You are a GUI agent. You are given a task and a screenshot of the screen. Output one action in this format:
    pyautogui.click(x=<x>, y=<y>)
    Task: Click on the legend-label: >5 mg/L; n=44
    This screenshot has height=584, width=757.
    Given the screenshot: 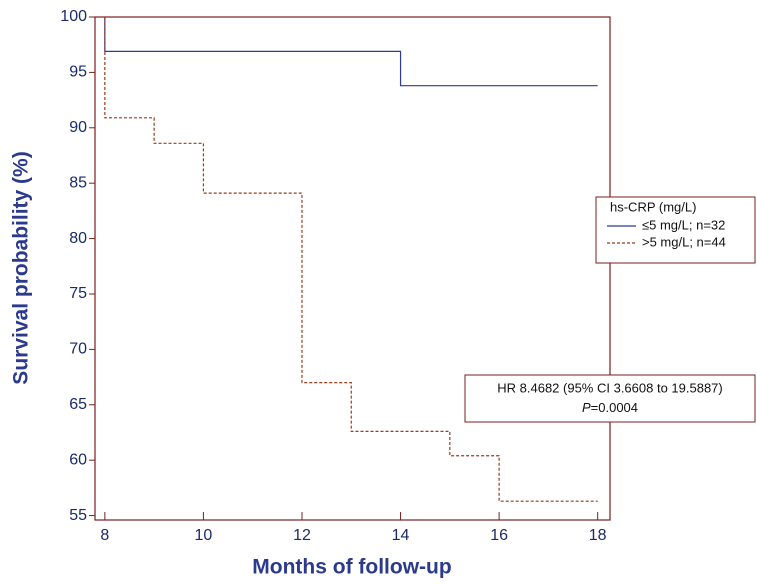 What is the action you would take?
    pyautogui.click(x=684, y=241)
    